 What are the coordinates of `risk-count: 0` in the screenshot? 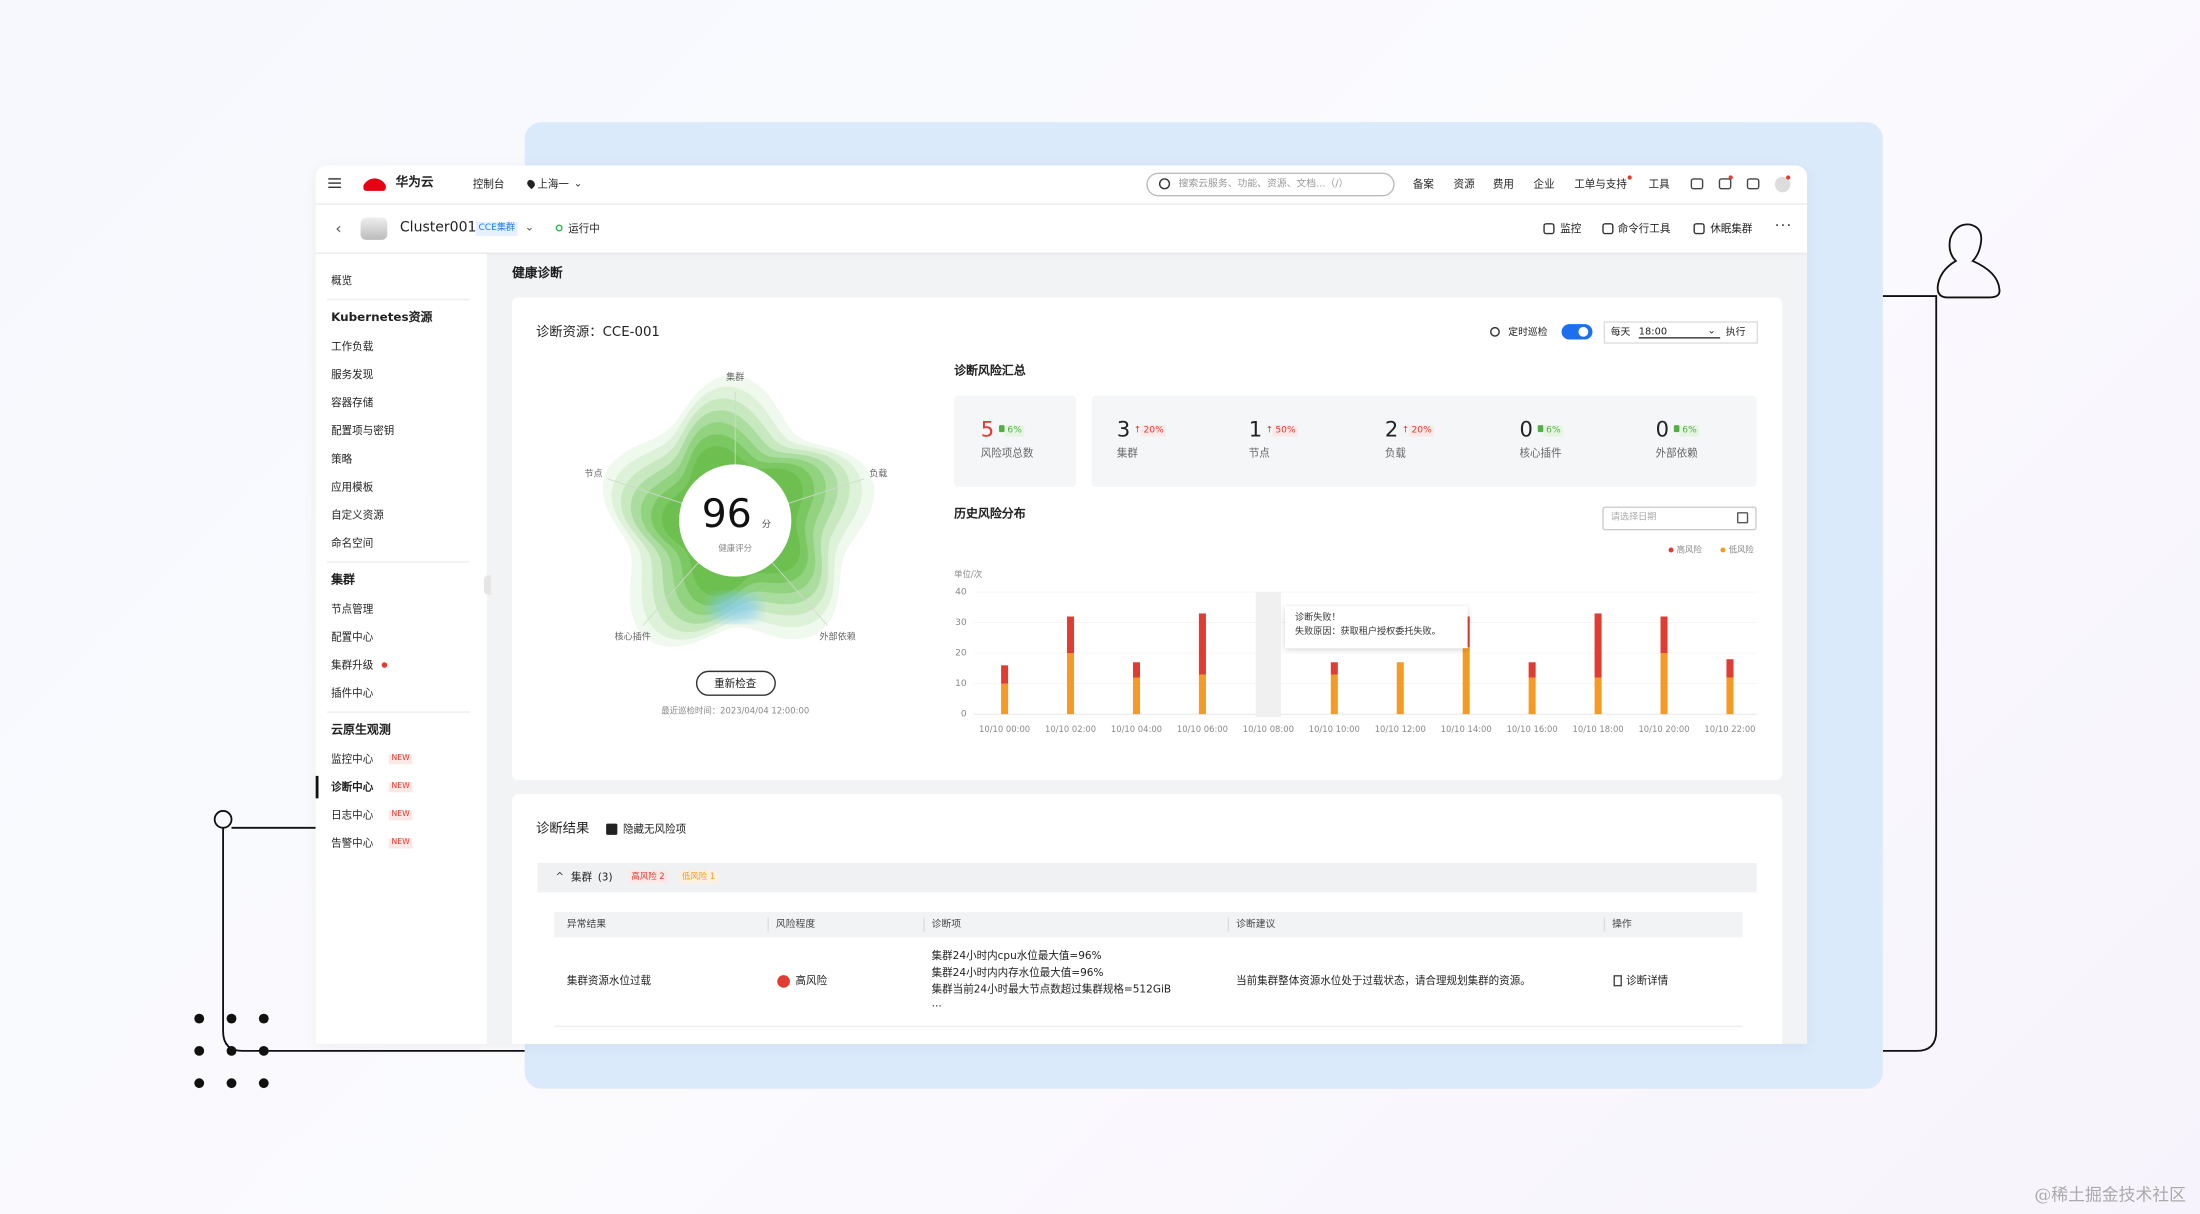 It's located at (1526, 429).